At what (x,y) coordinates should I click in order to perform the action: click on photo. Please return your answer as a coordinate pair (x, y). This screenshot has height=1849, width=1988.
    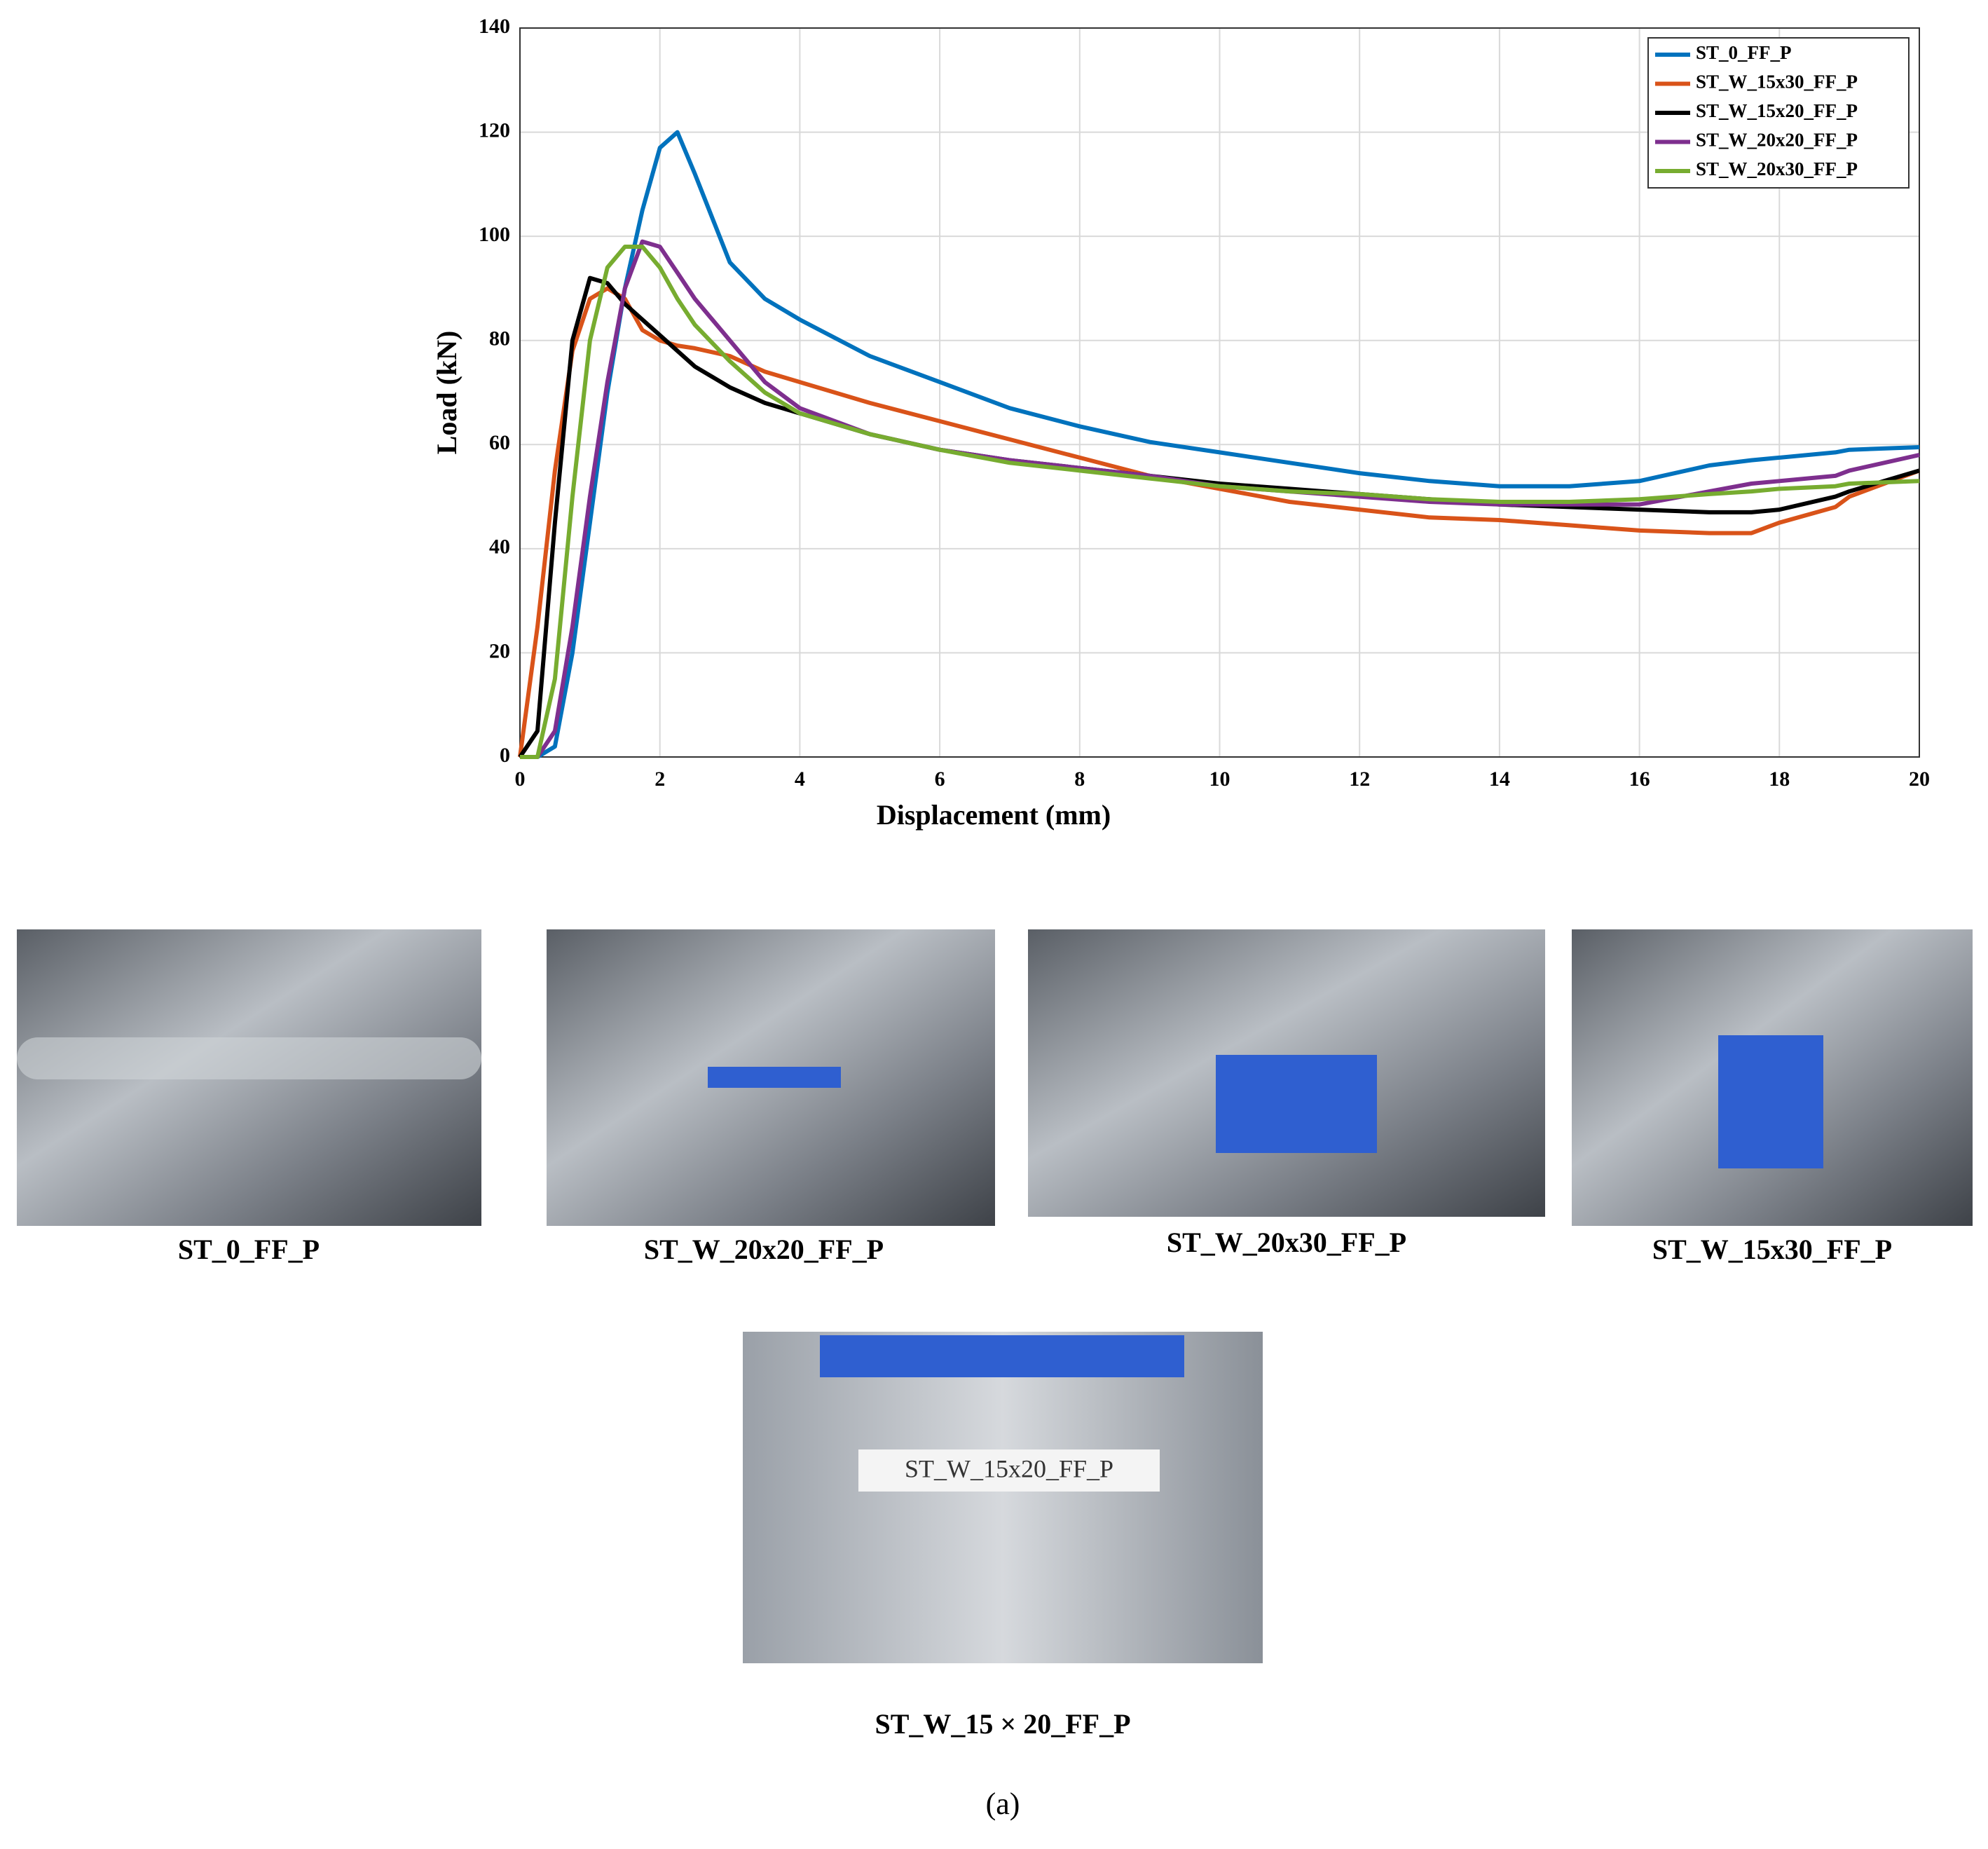
    Looking at the image, I should click on (1003, 1497).